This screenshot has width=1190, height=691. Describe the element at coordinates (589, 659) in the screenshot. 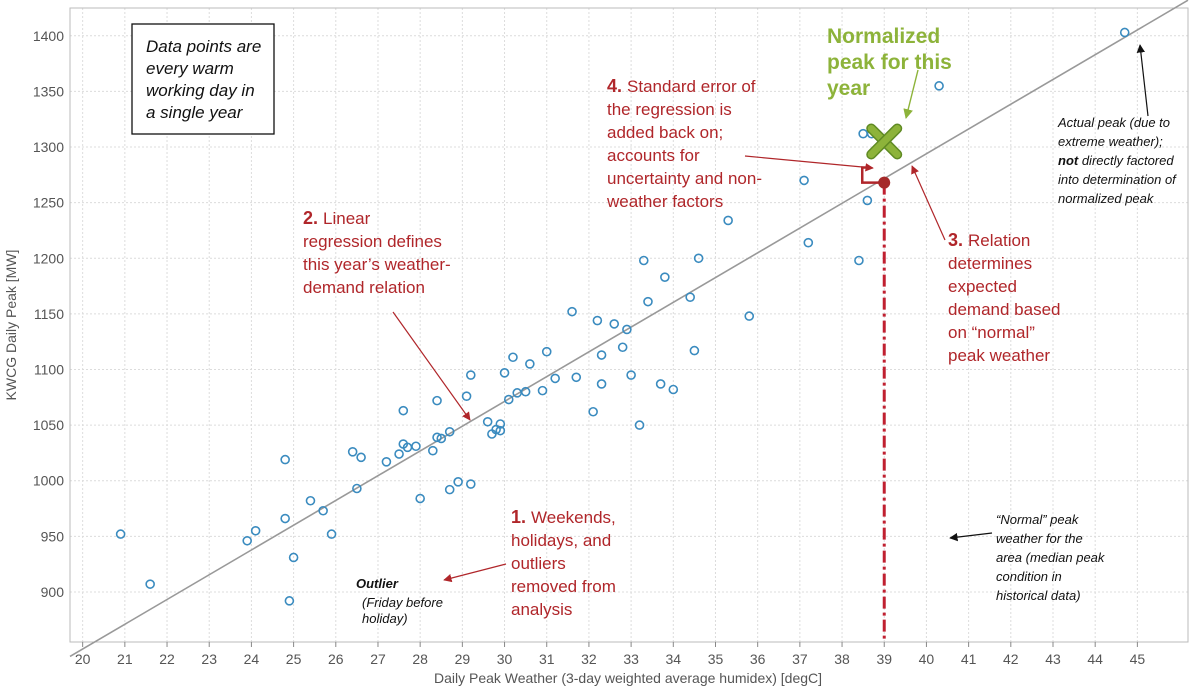

I see `x-tick-label: 32` at that location.